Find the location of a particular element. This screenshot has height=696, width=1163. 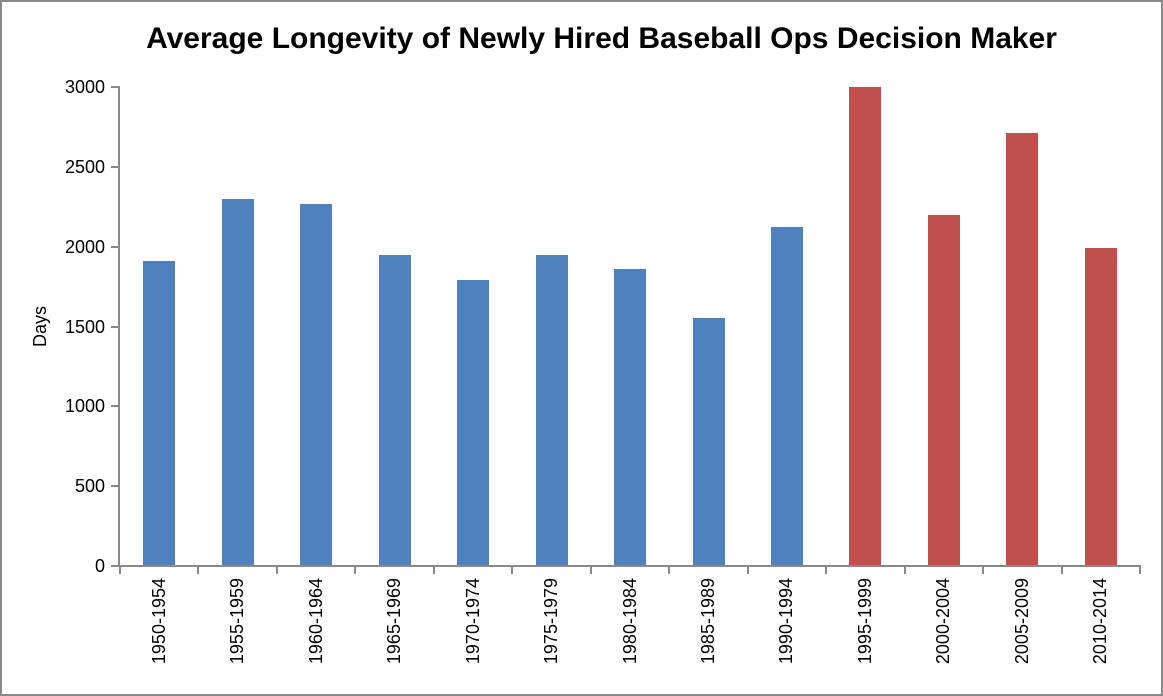

x-label-cell: 1955-1959 is located at coordinates (237, 634).